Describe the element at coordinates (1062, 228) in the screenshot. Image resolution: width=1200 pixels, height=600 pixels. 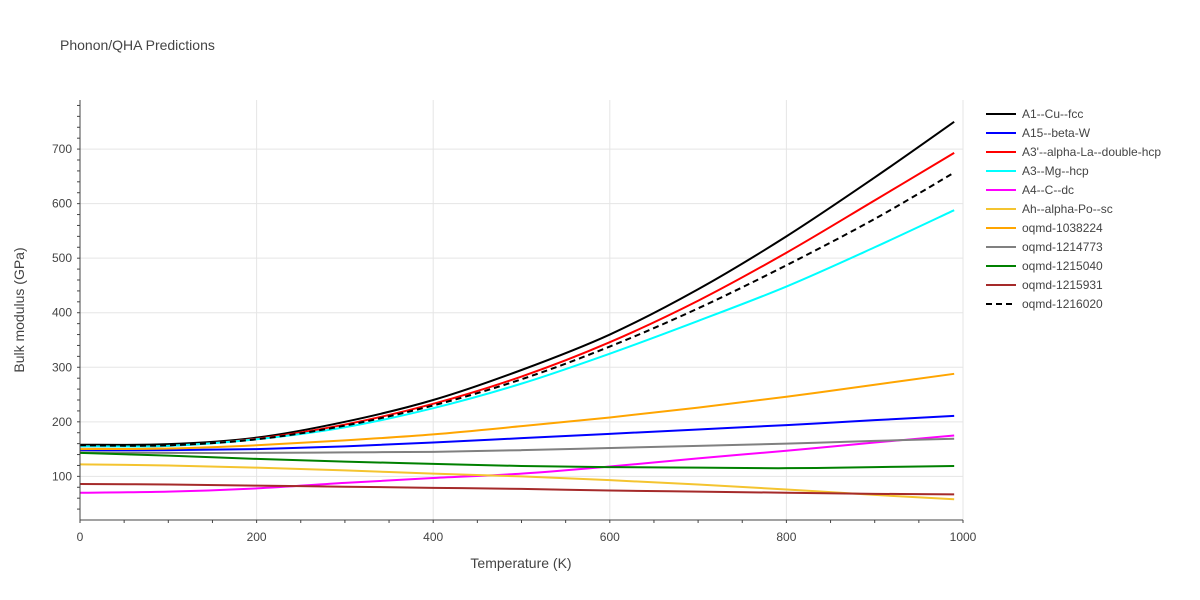
I see `legend-item-label: oqmd-1038224` at that location.